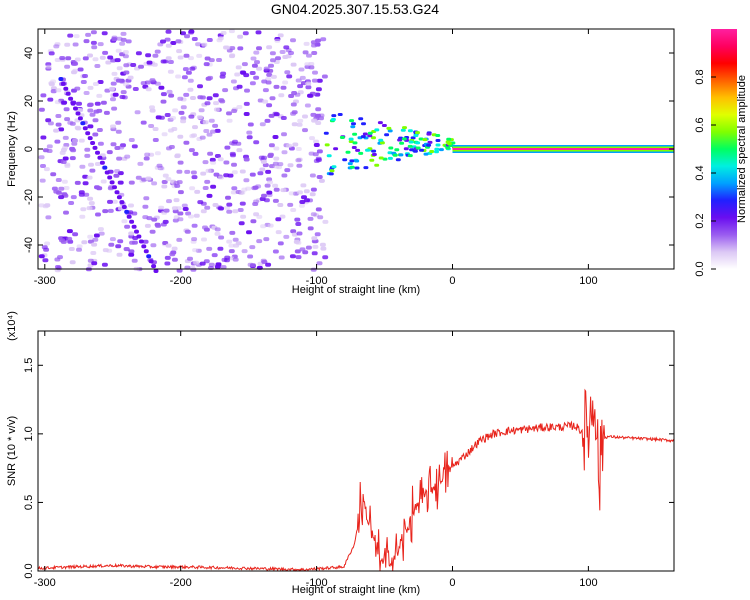 Image resolution: width=750 pixels, height=600 pixels. I want to click on spectrogram-y-label: Frequency (Hz), so click(12, 149).